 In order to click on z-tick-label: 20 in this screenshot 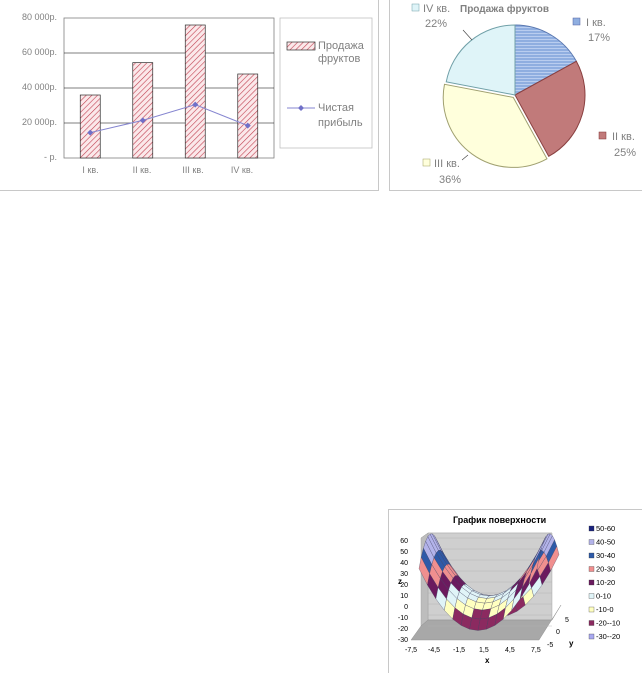, I will do `click(404, 585)`.